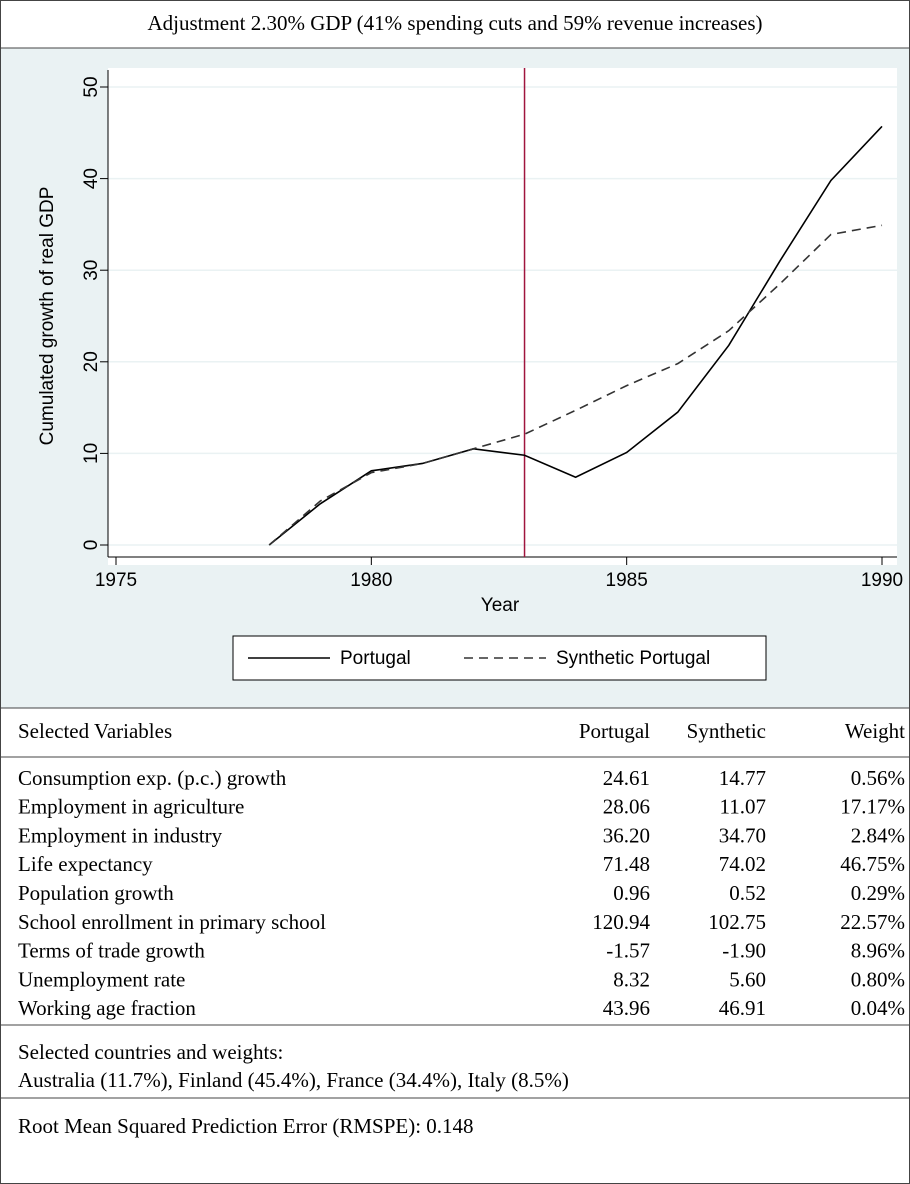 This screenshot has height=1184, width=910. I want to click on table-cell: 8.96%, so click(878, 951).